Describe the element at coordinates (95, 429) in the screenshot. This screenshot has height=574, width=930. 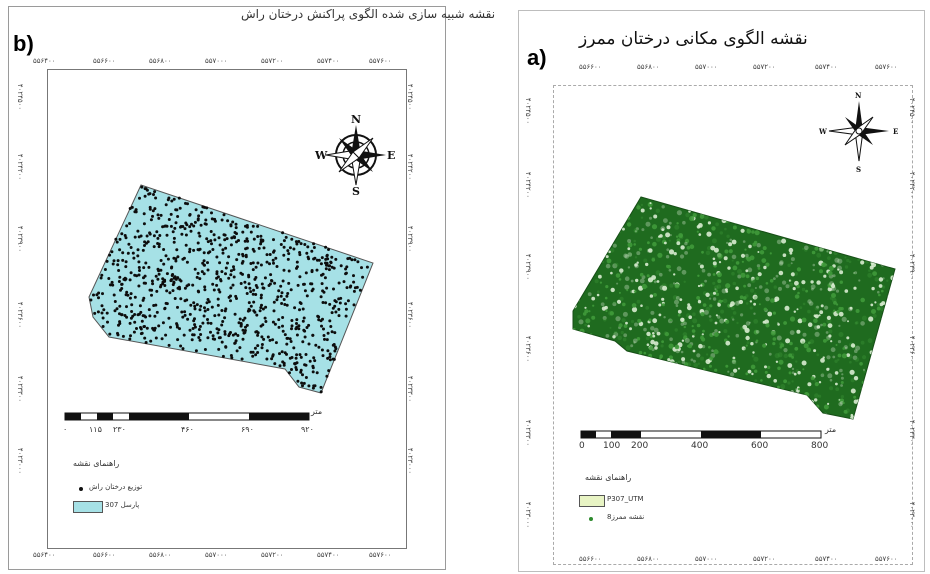
I see `scale-label: ۱۱۵` at that location.